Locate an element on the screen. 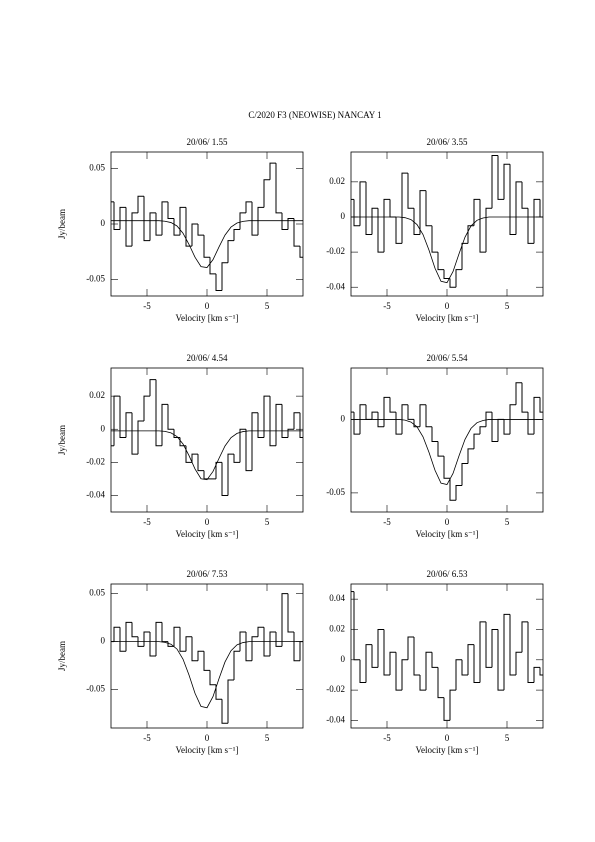  y-tick-label: 0 is located at coordinates (103, 428).